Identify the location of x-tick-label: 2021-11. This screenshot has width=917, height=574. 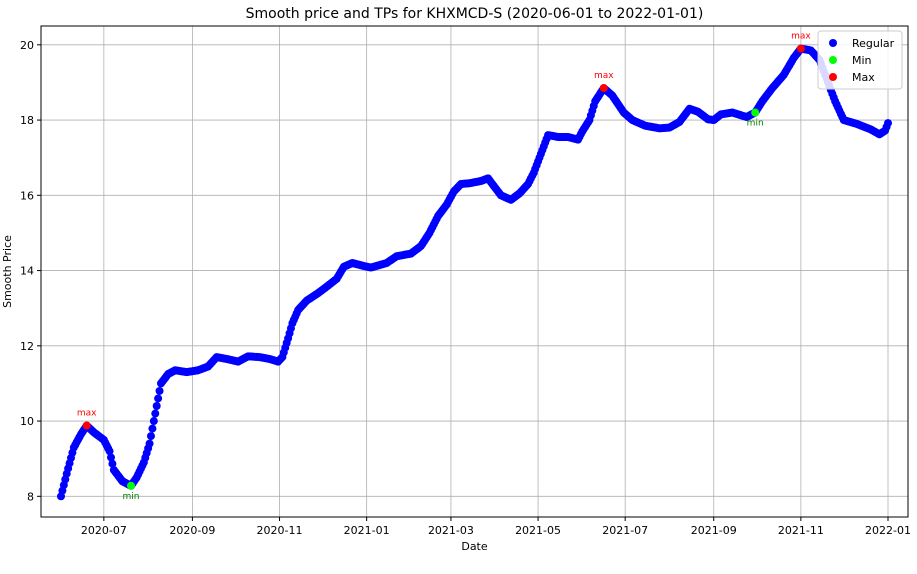
(801, 530).